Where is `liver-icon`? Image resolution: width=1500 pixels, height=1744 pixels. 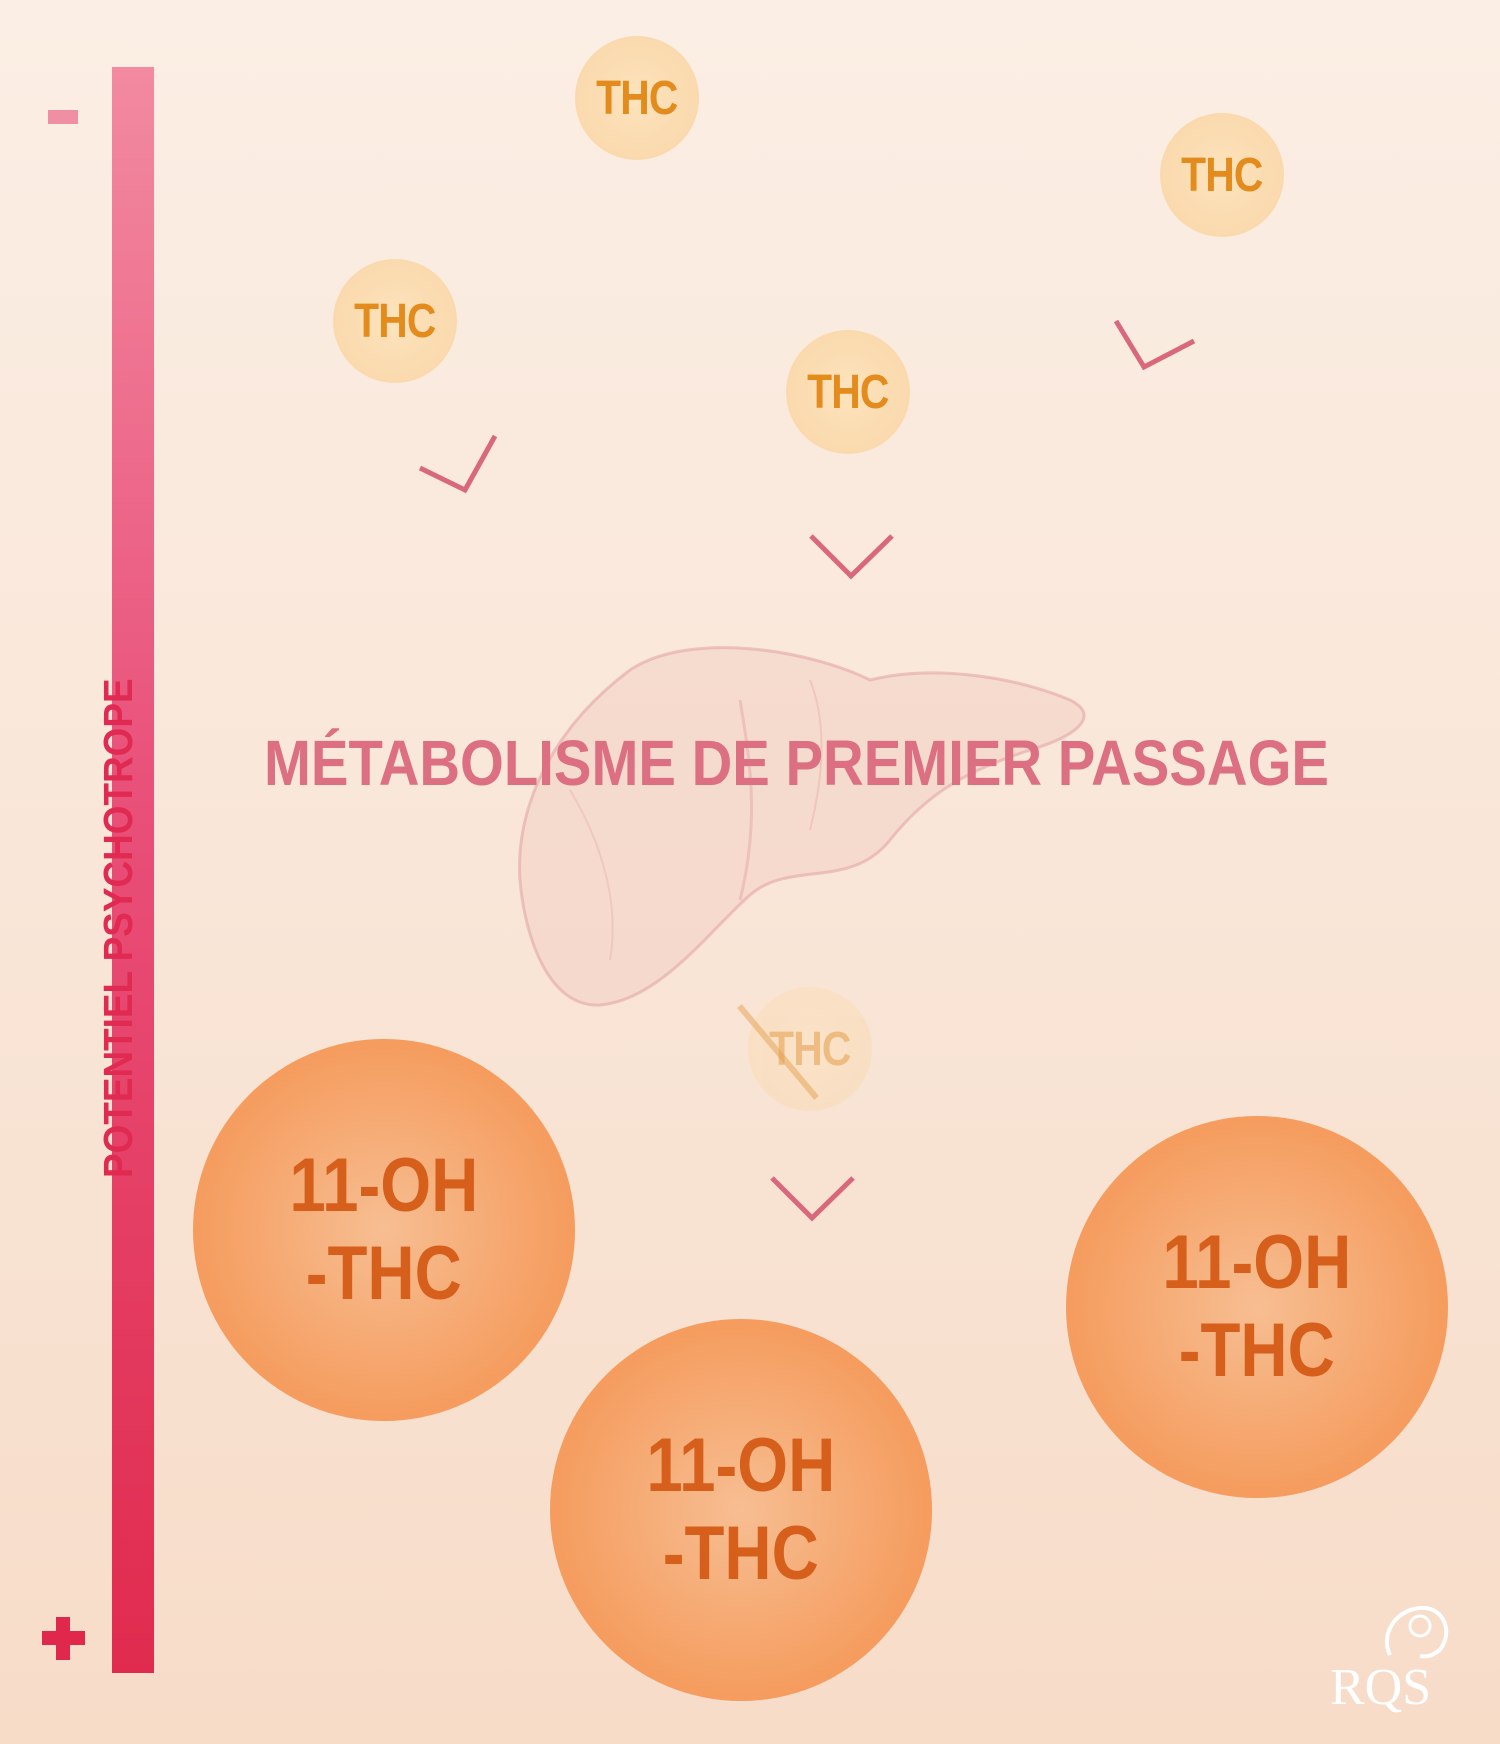 liver-icon is located at coordinates (805, 827).